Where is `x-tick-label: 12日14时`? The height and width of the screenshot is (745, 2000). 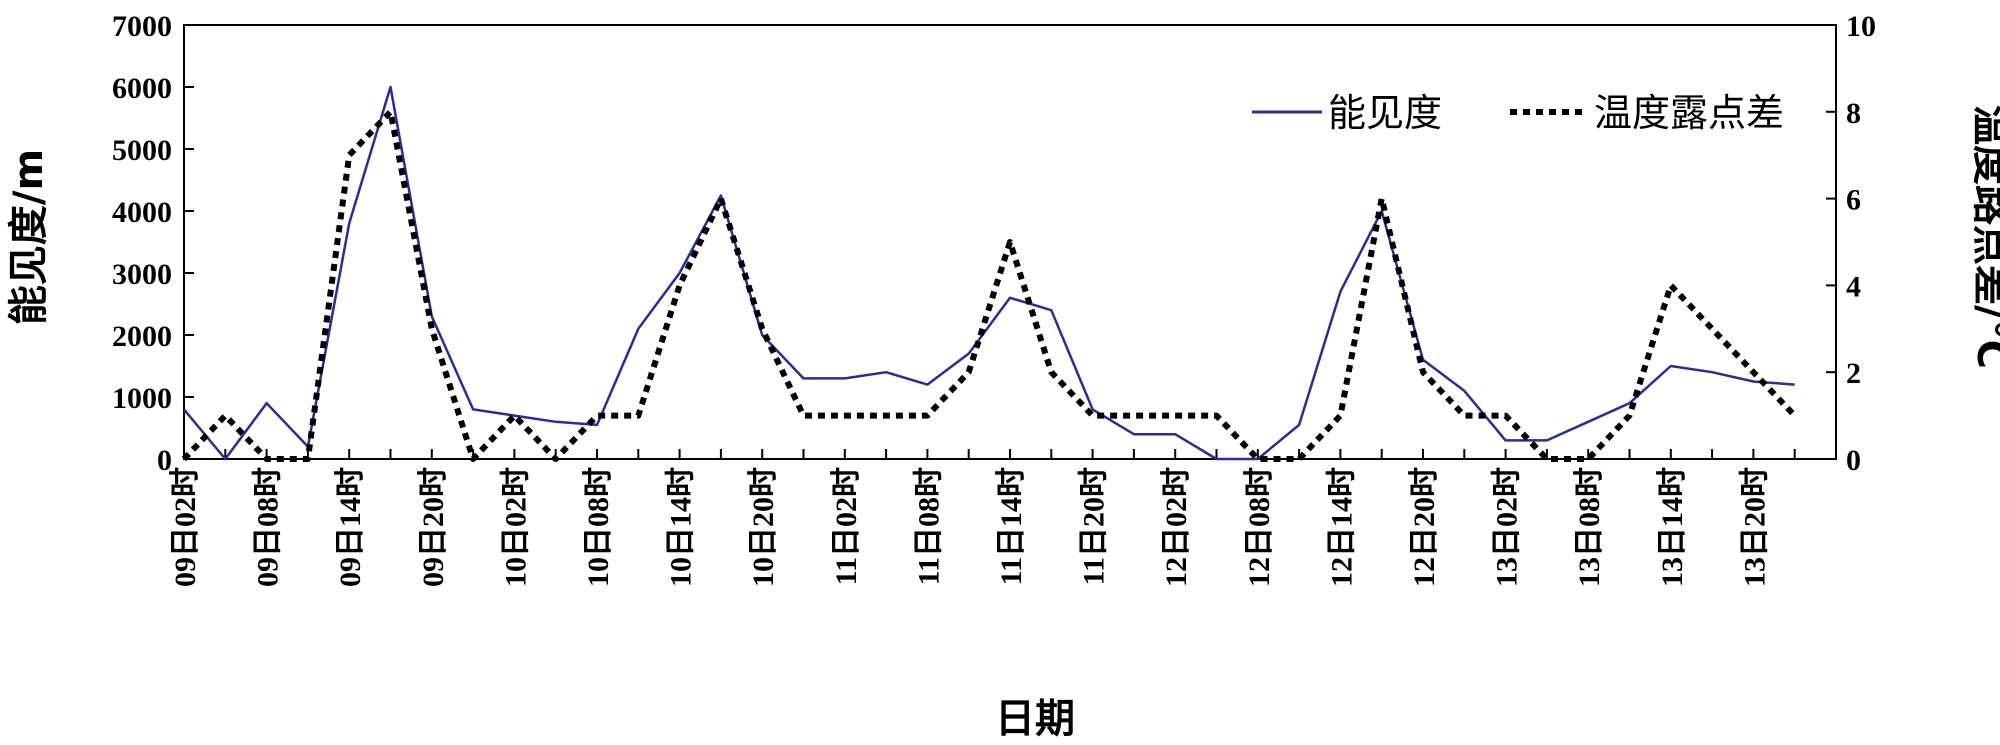
x-tick-label: 12日14时 is located at coordinates (1341, 527).